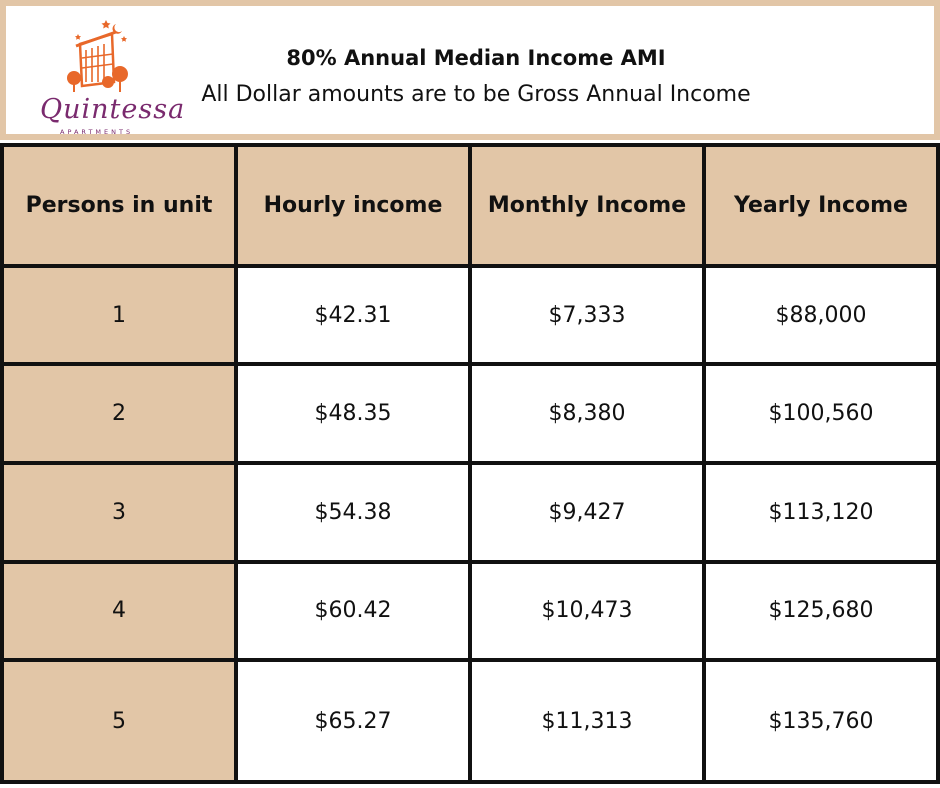 This screenshot has width=940, height=788. Describe the element at coordinates (821, 512) in the screenshot. I see `yearly-cell: $113,120` at that location.